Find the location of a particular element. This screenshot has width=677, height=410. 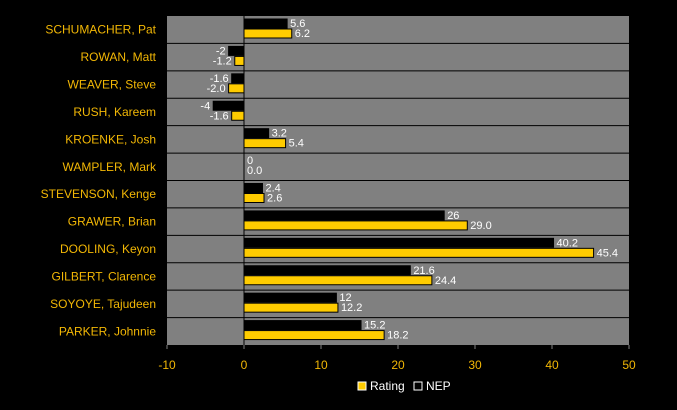

data-label-nep: 40.2 is located at coordinates (567, 243).